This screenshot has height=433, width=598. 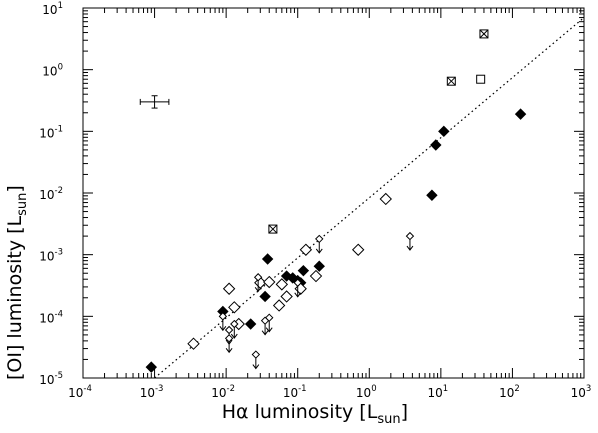 What do you see at coordinates (152, 392) in the screenshot?
I see `x-tick-label: 10⁻³` at bounding box center [152, 392].